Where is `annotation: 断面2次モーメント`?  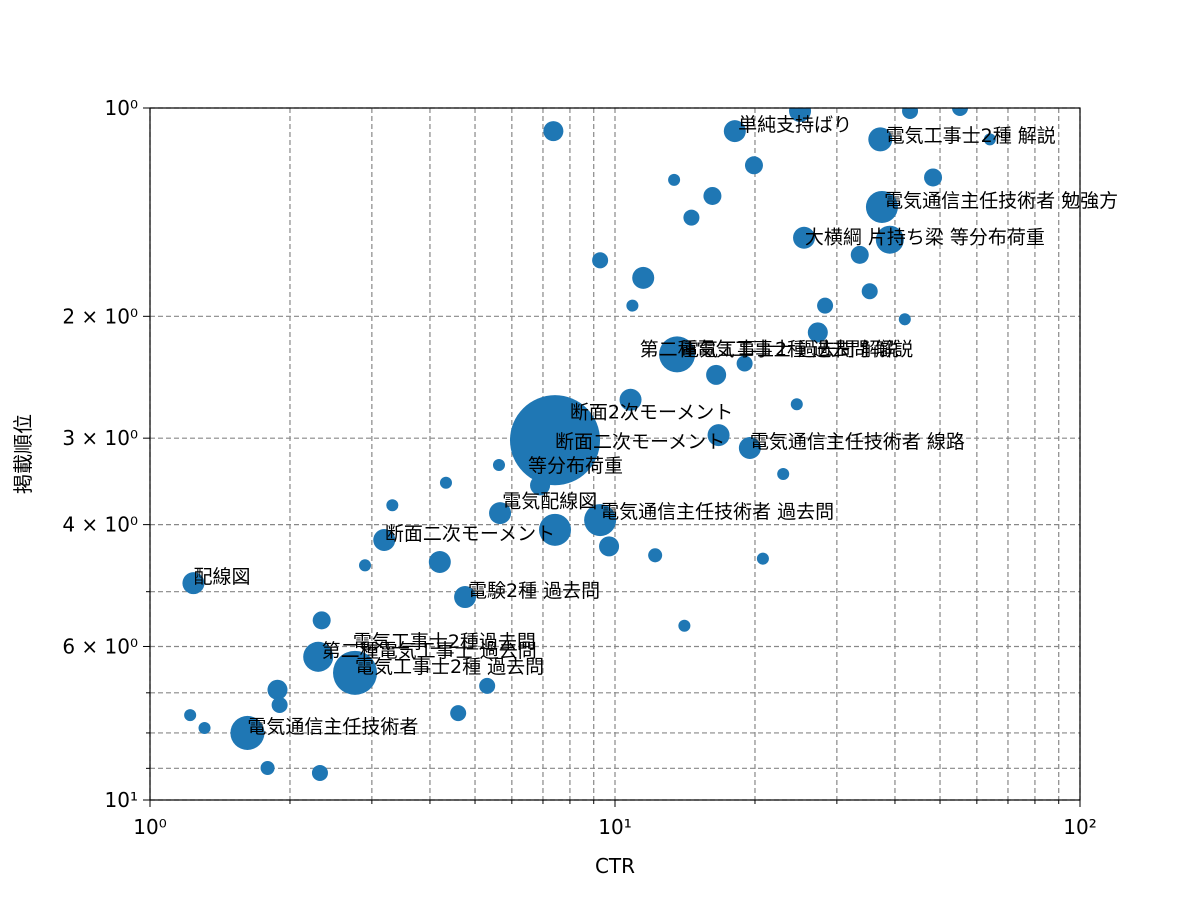 annotation: 断面2次モーメント is located at coordinates (651, 413).